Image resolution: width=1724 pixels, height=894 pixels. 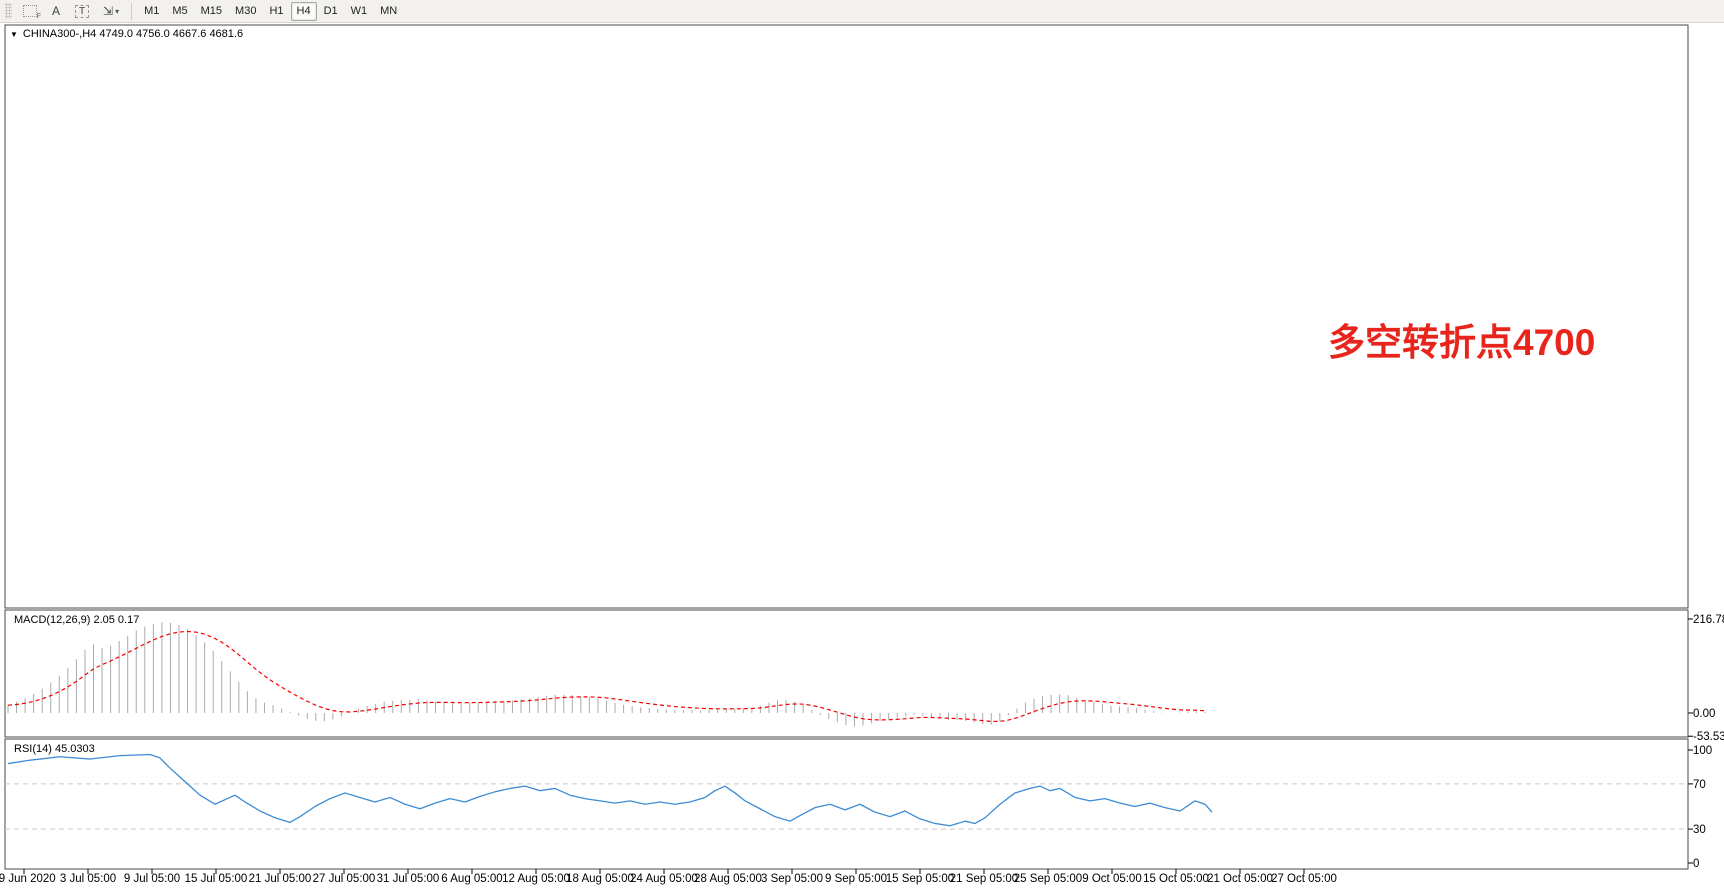 What do you see at coordinates (14, 34) in the screenshot?
I see `symbol-dropdown-icon: ▼` at bounding box center [14, 34].